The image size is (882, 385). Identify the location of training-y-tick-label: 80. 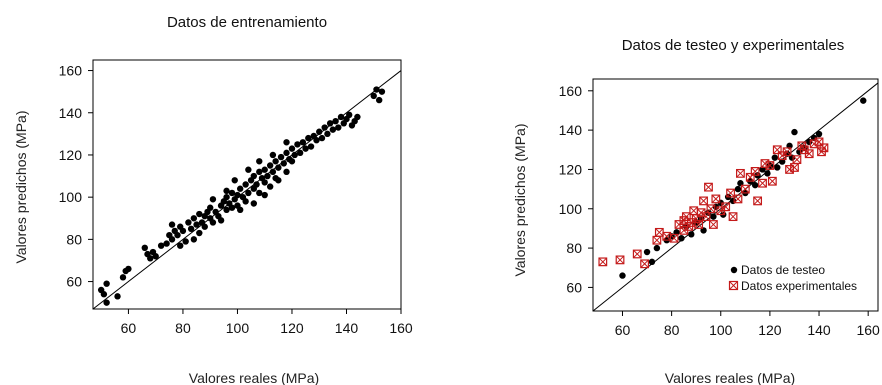
(74, 239).